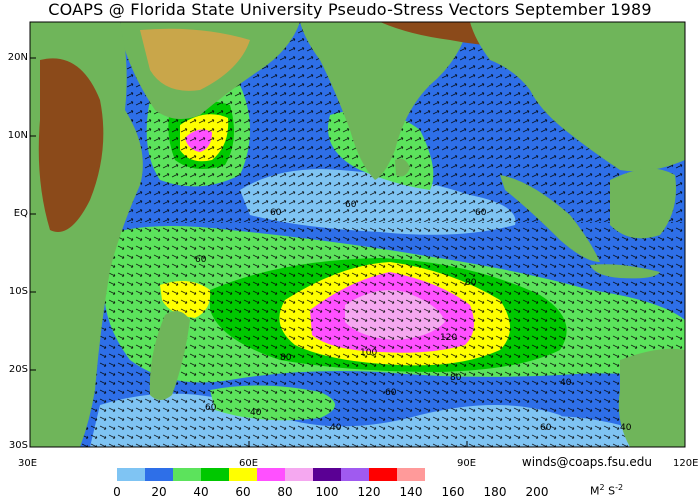 This screenshot has width=700, height=500. What do you see at coordinates (369, 492) in the screenshot?
I see `colorbar-tick-label: 120` at bounding box center [369, 492].